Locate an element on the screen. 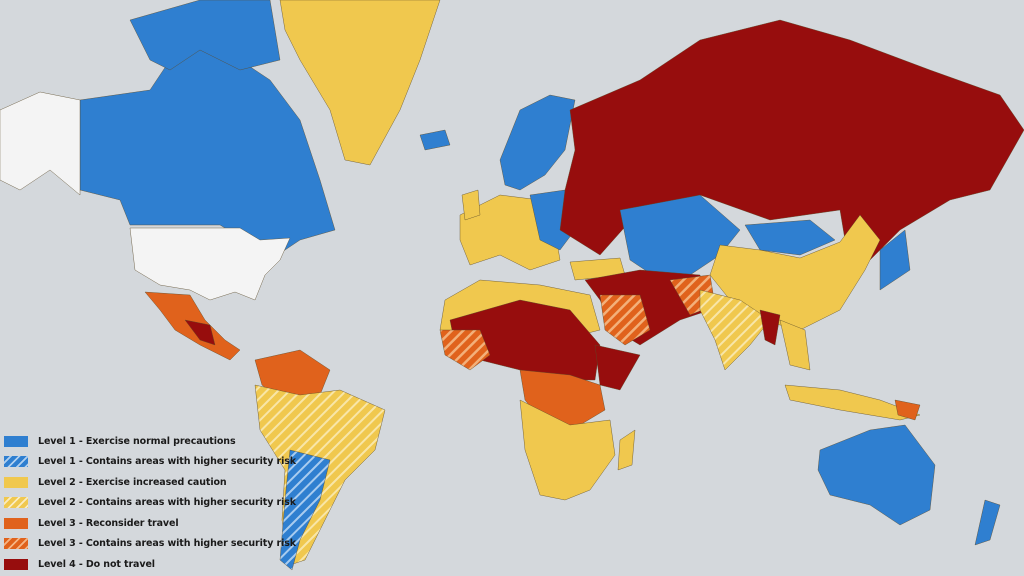  swatch-level3-hatched is located at coordinates (16, 544).